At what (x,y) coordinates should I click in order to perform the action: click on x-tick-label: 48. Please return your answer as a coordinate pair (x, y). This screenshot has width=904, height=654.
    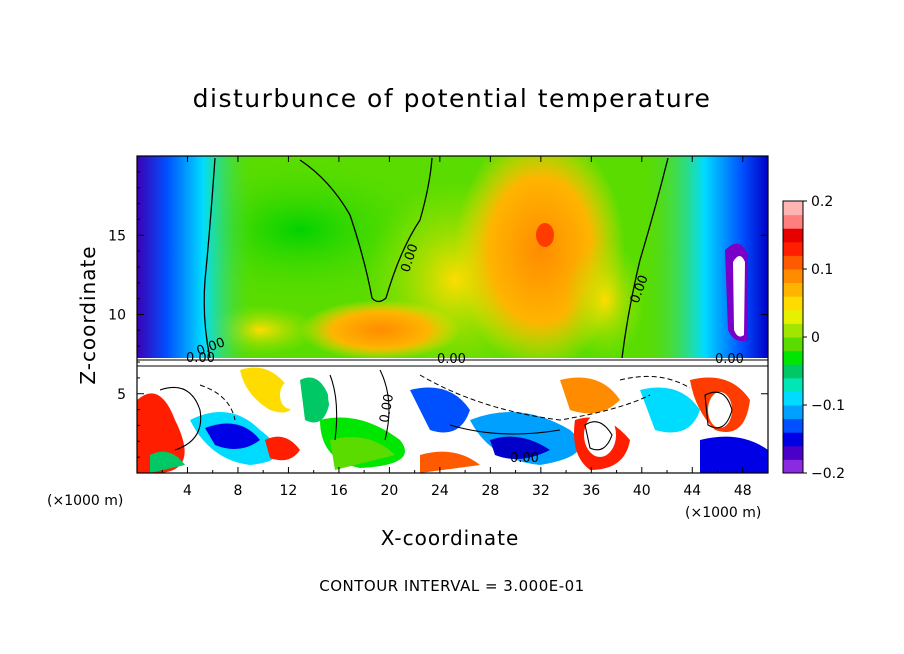
    Looking at the image, I should click on (743, 491).